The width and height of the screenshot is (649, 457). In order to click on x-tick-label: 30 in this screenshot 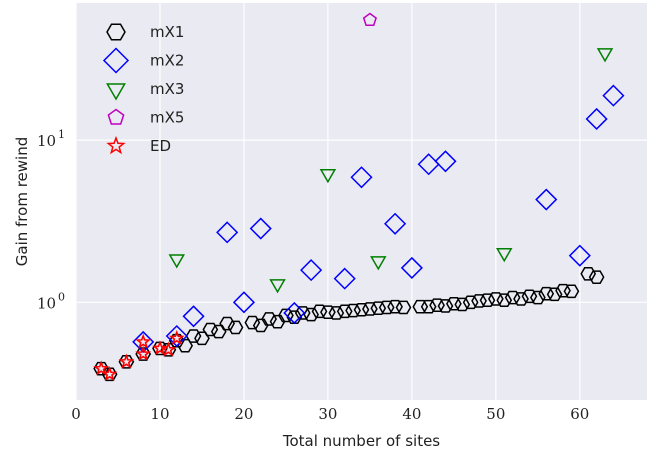, I will do `click(327, 414)`.